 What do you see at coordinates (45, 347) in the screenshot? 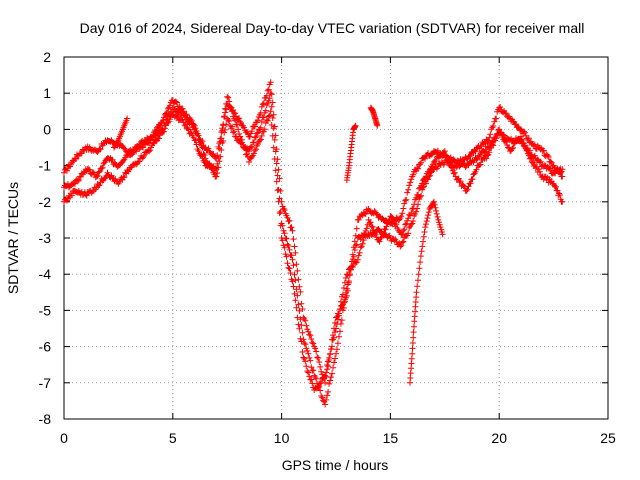
I see `y-tick-label: -6` at bounding box center [45, 347].